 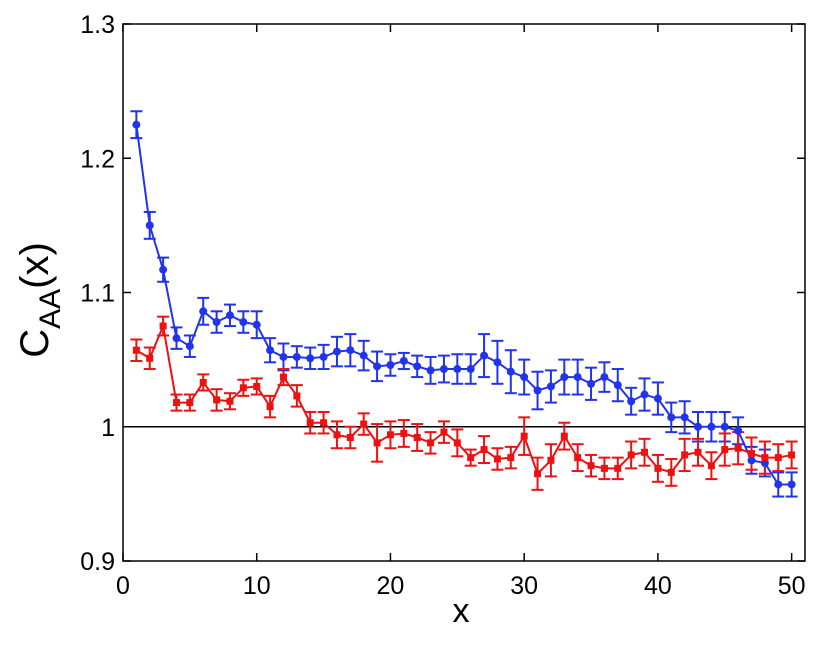 What do you see at coordinates (97, 25) in the screenshot?
I see `y-tick-label: 1.3` at bounding box center [97, 25].